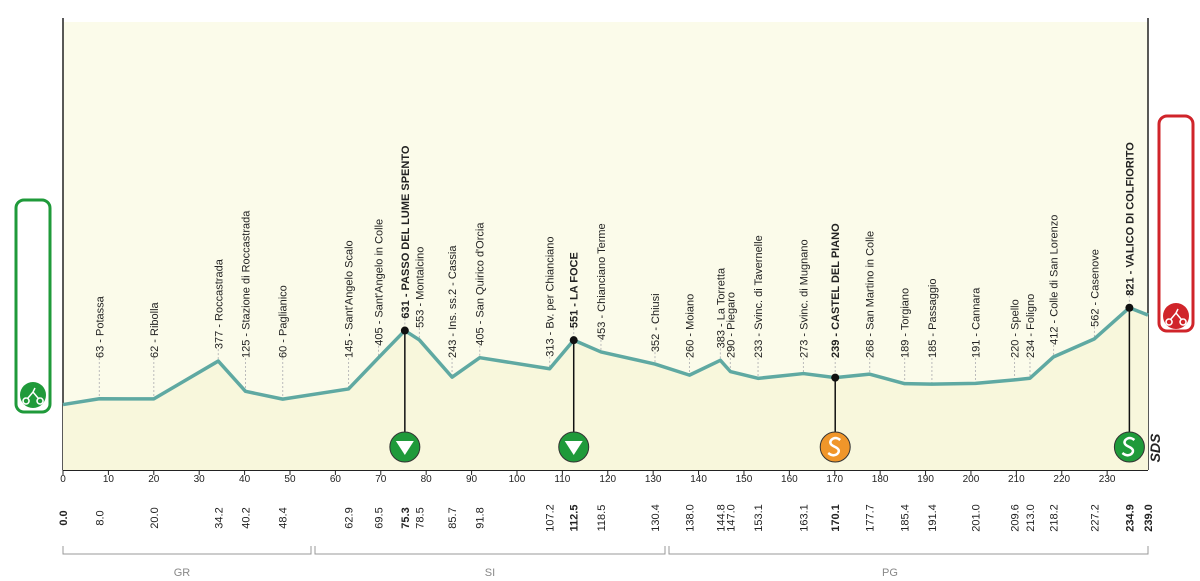 The image size is (1200, 581). I want to click on waypoint-label: 234 - Foligno, so click(1031, 326).